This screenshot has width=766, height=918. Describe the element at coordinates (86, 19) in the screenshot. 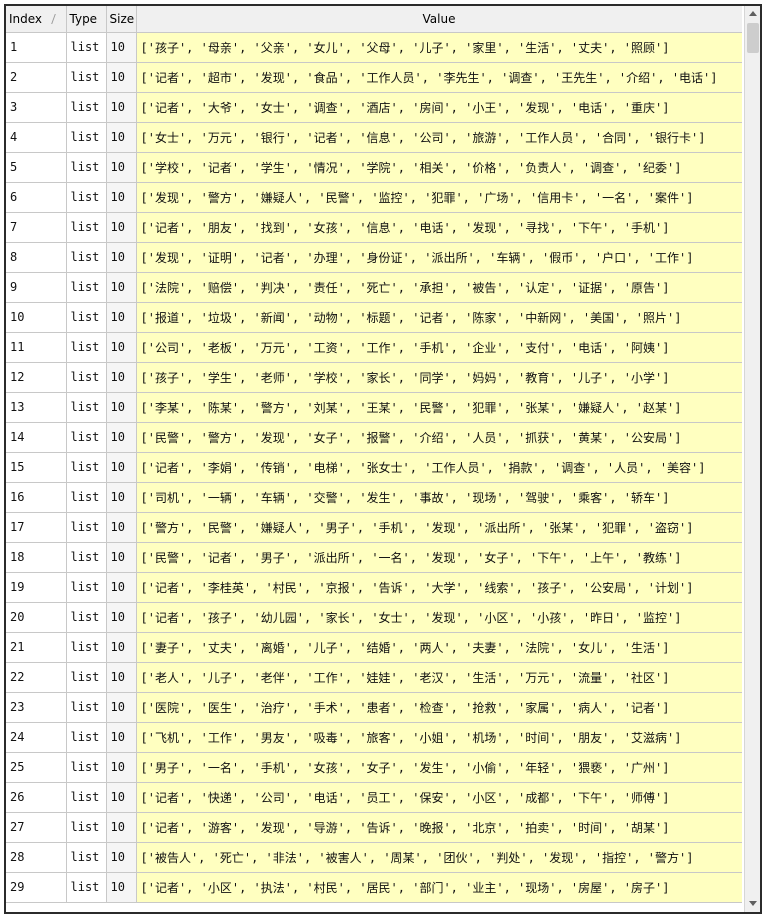

I see `column-header-type: Type` at that location.